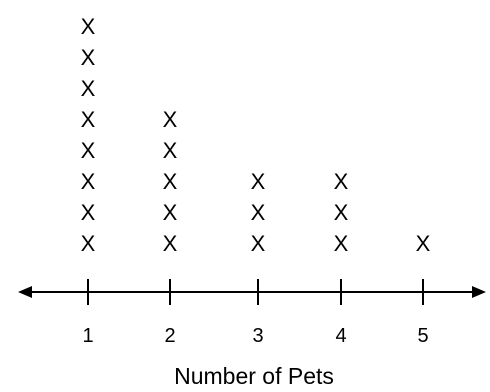 The image size is (490, 392). I want to click on x-mark-2-1: X, so click(170, 243).